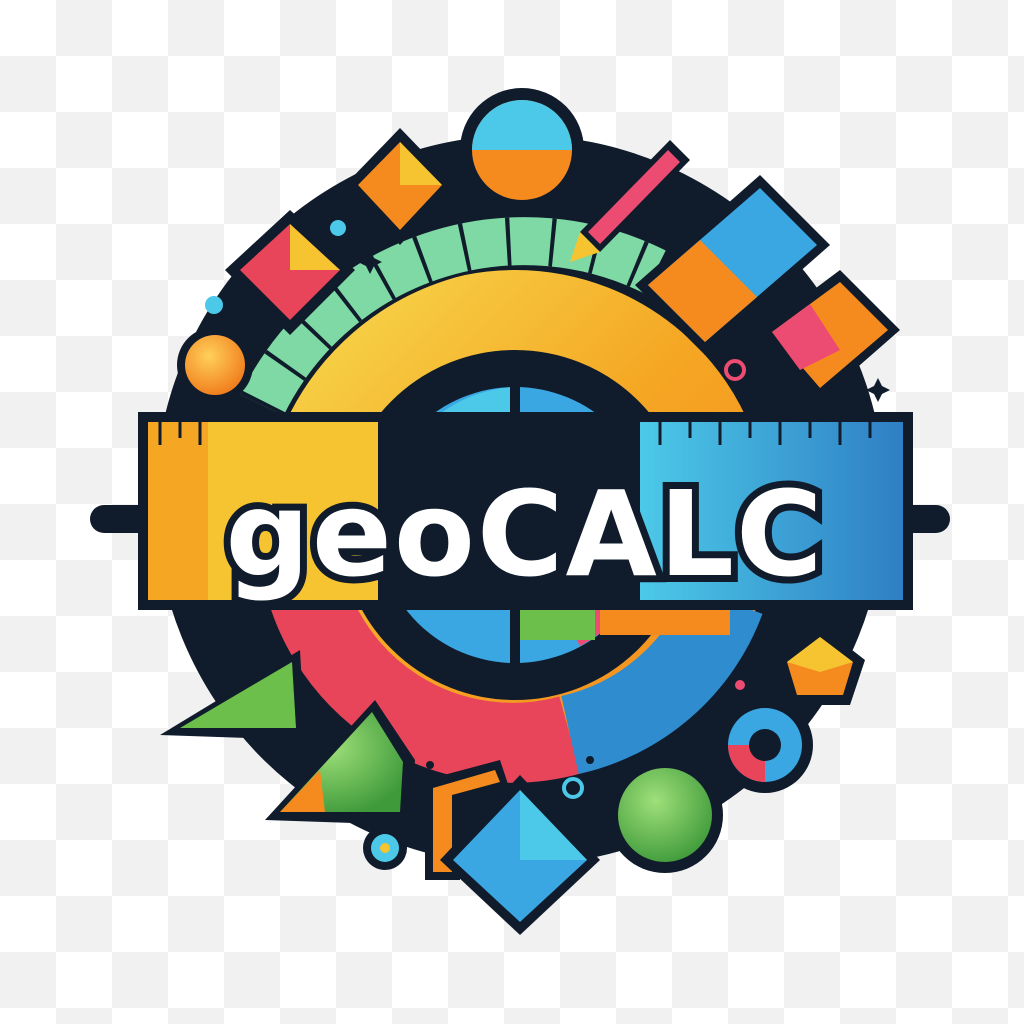 The width and height of the screenshot is (1024, 1024). Describe the element at coordinates (385, 848) in the screenshot. I see `small-dot-icon` at that location.